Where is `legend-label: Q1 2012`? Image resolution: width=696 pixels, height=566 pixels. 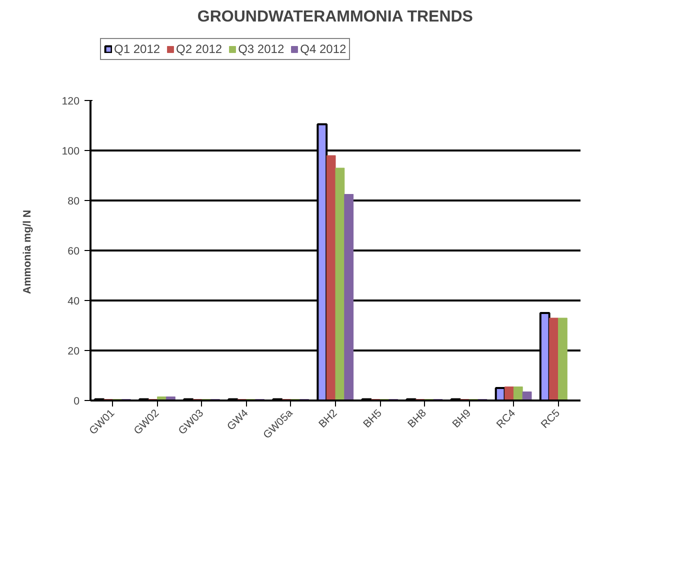 legend-label: Q1 2012 is located at coordinates (137, 49).